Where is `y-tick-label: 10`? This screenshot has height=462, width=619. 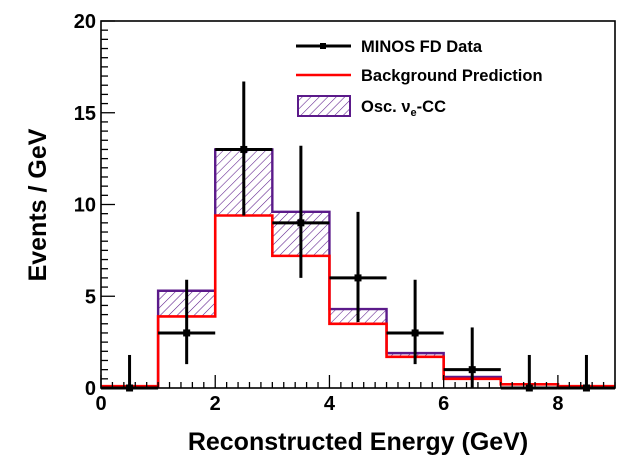 y-tick-label: 10 is located at coordinates (85, 206).